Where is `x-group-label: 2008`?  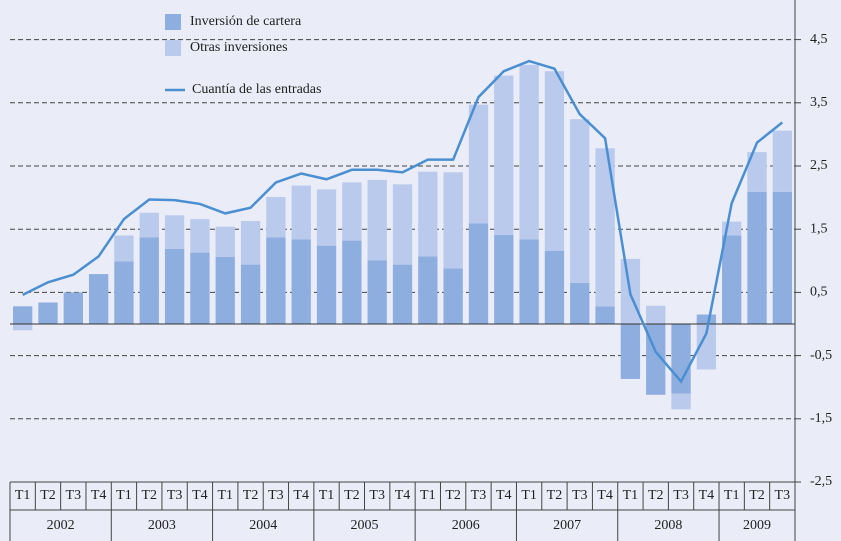
x-group-label: 2008 is located at coordinates (668, 525).